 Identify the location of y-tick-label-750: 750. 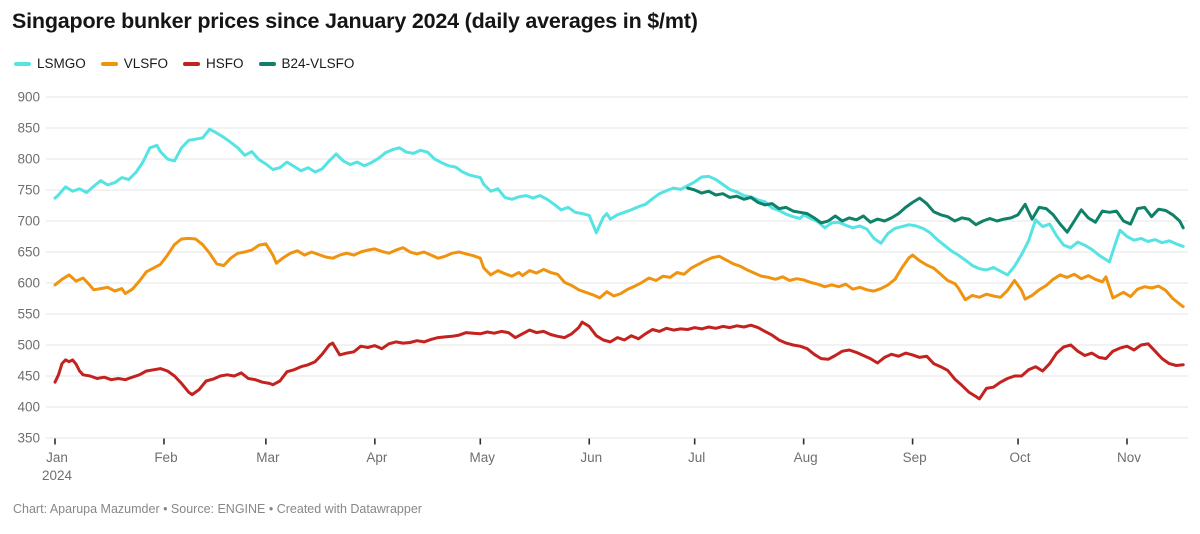
(28, 190).